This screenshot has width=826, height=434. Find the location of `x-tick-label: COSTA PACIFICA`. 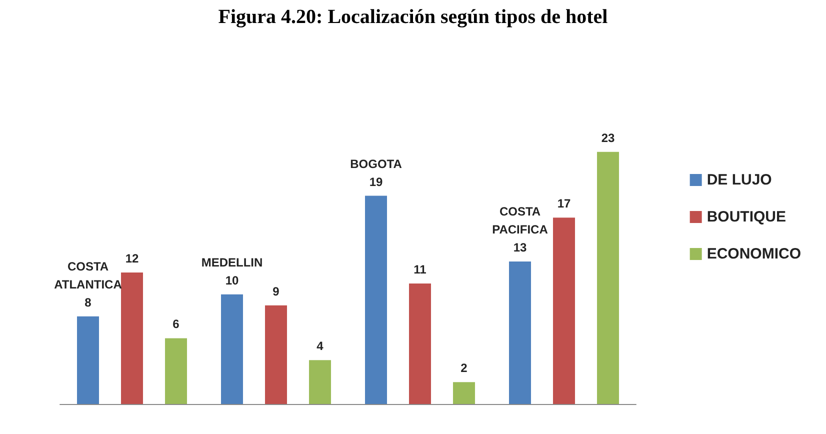

x-tick-label: COSTA PACIFICA is located at coordinates (520, 220).